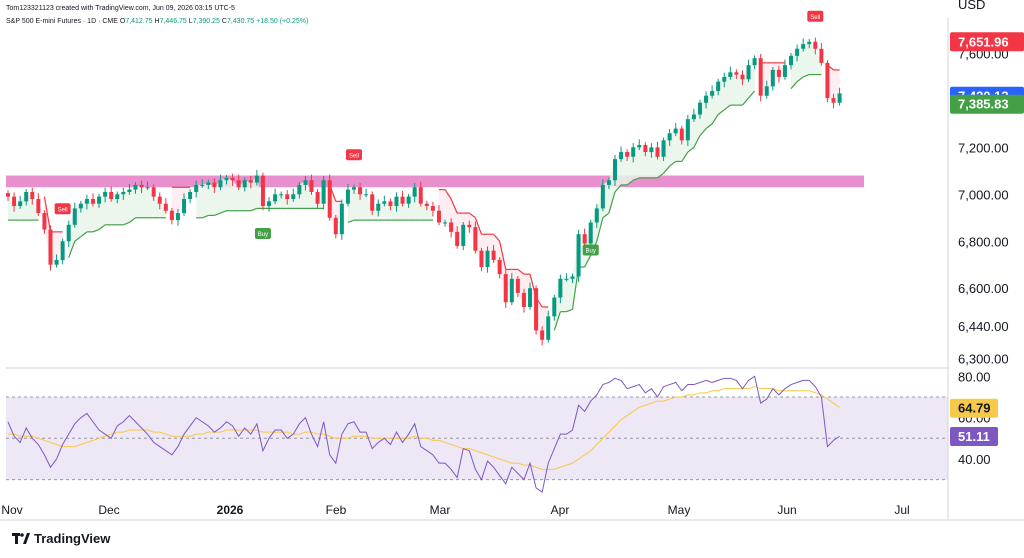 This screenshot has width=1024, height=558. What do you see at coordinates (11, 510) in the screenshot?
I see `x-tick-label: Nov` at bounding box center [11, 510].